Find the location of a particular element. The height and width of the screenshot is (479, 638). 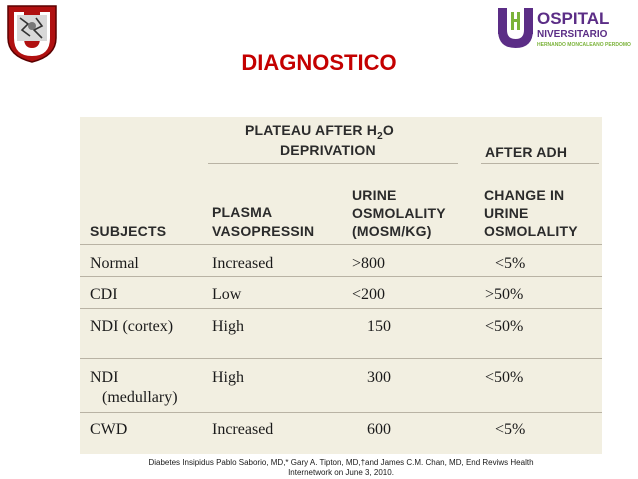

col-header-subjects: SUBJECTS is located at coordinates (128, 231).